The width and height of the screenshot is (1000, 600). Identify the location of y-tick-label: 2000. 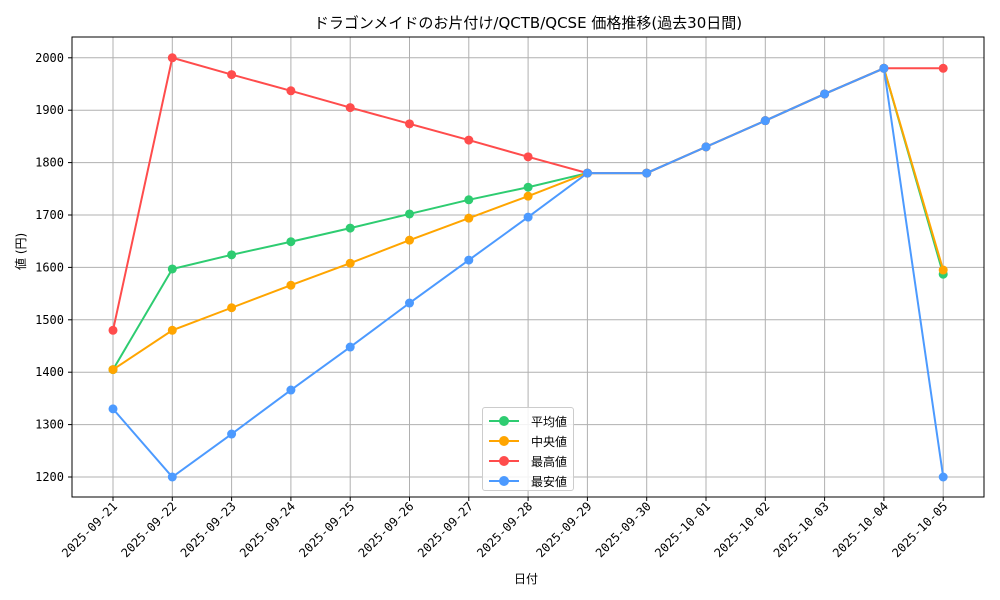
(49, 58).